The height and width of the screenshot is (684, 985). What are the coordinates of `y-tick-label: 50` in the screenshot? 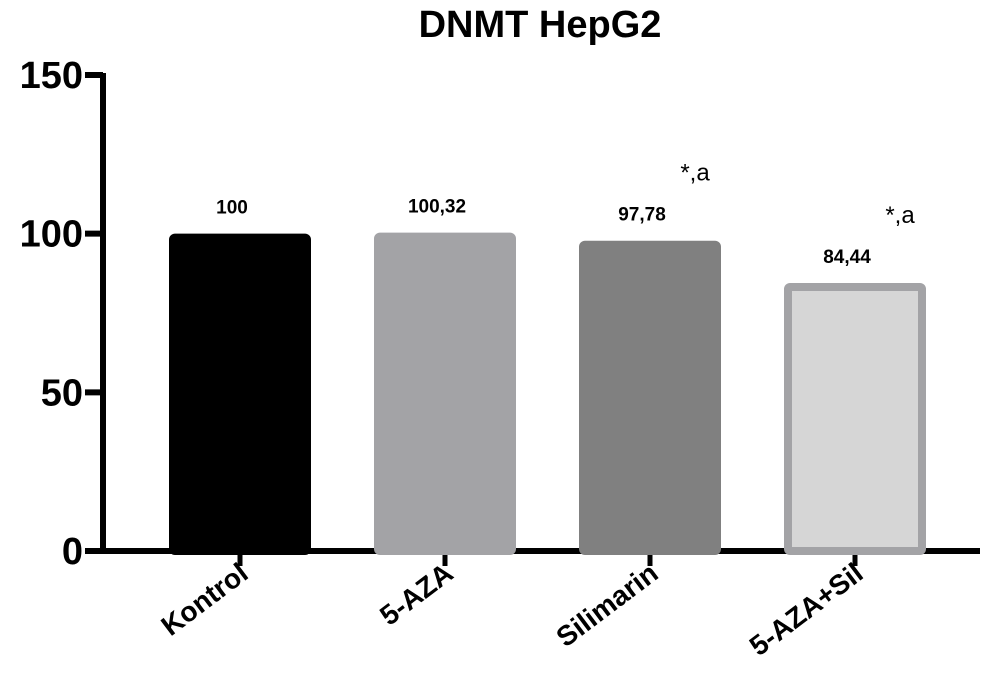 It's located at (62, 393).